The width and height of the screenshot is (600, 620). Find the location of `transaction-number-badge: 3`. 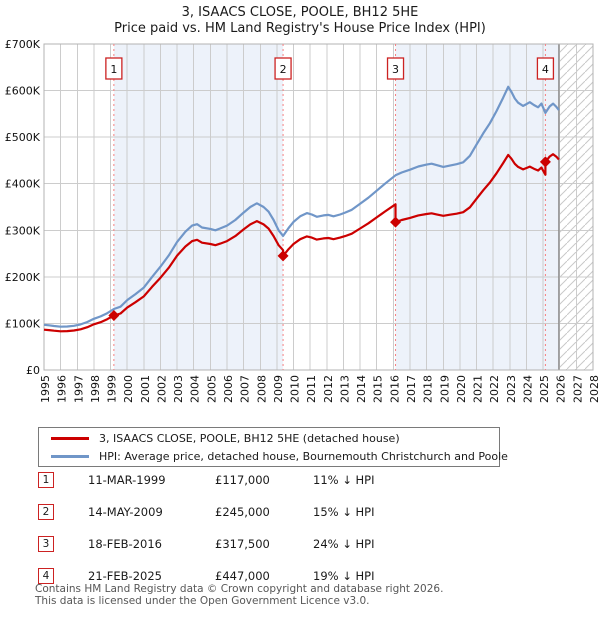

transaction-number-badge: 3 is located at coordinates (46, 544).